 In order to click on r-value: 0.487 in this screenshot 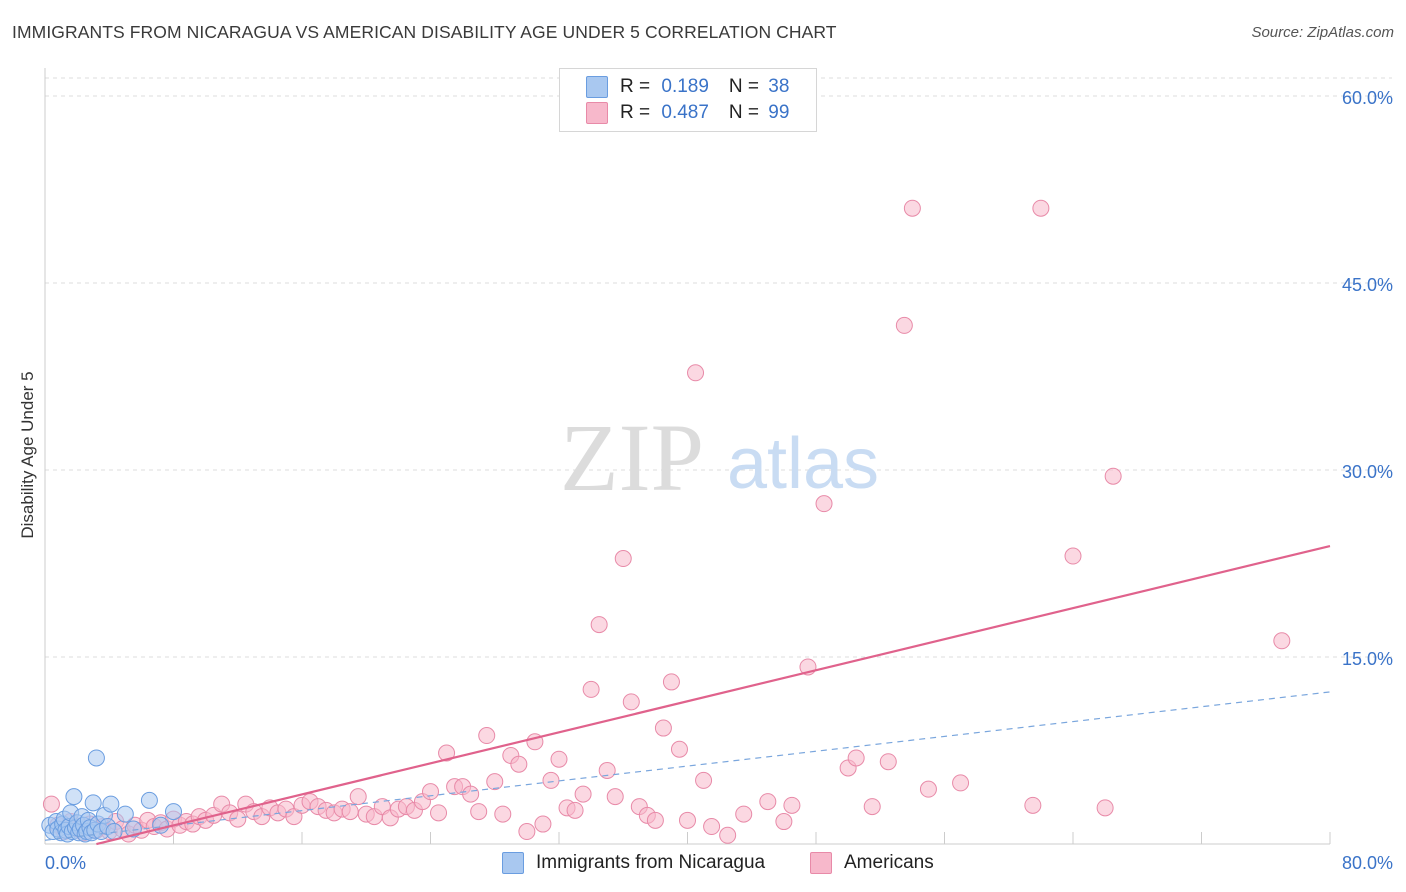, I will do `click(685, 112)`.